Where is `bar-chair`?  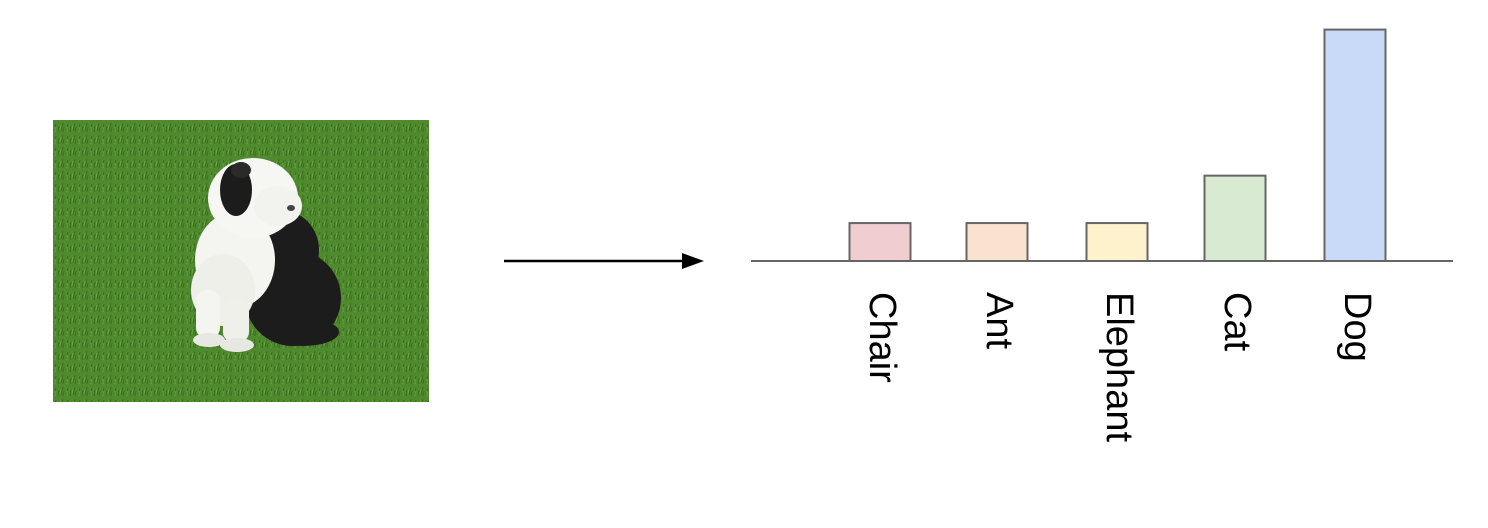 bar-chair is located at coordinates (880, 242).